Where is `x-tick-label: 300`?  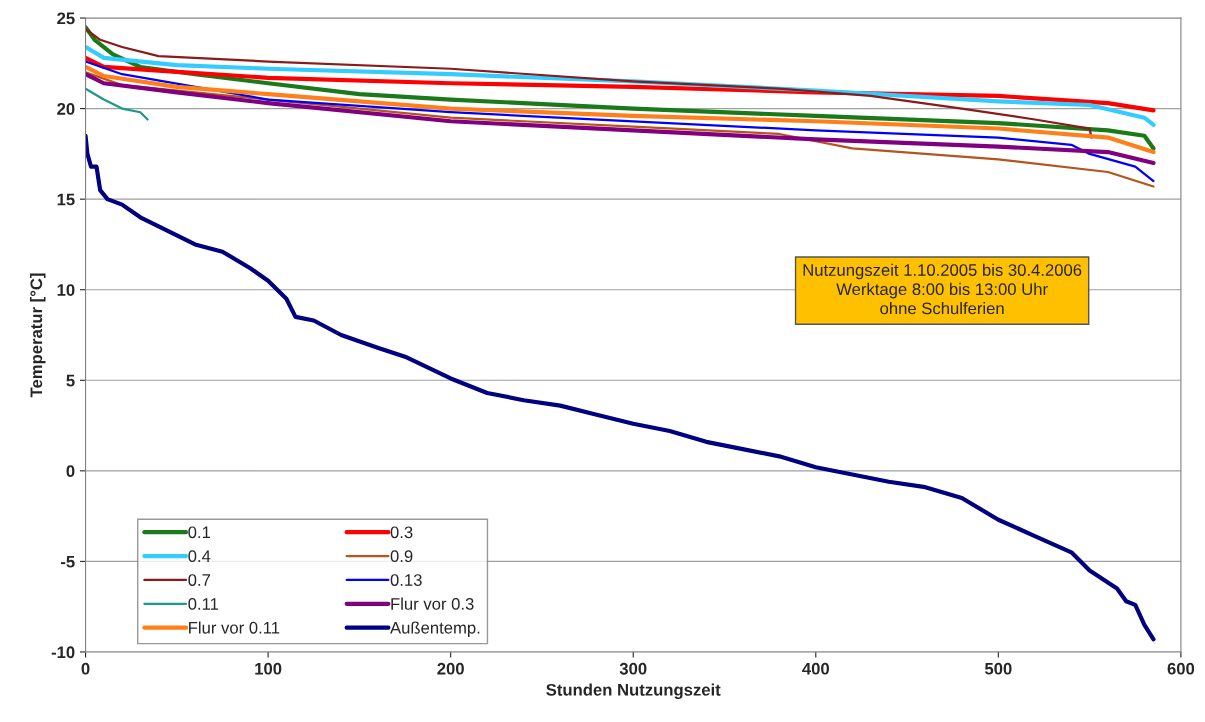 x-tick-label: 300 is located at coordinates (633, 668).